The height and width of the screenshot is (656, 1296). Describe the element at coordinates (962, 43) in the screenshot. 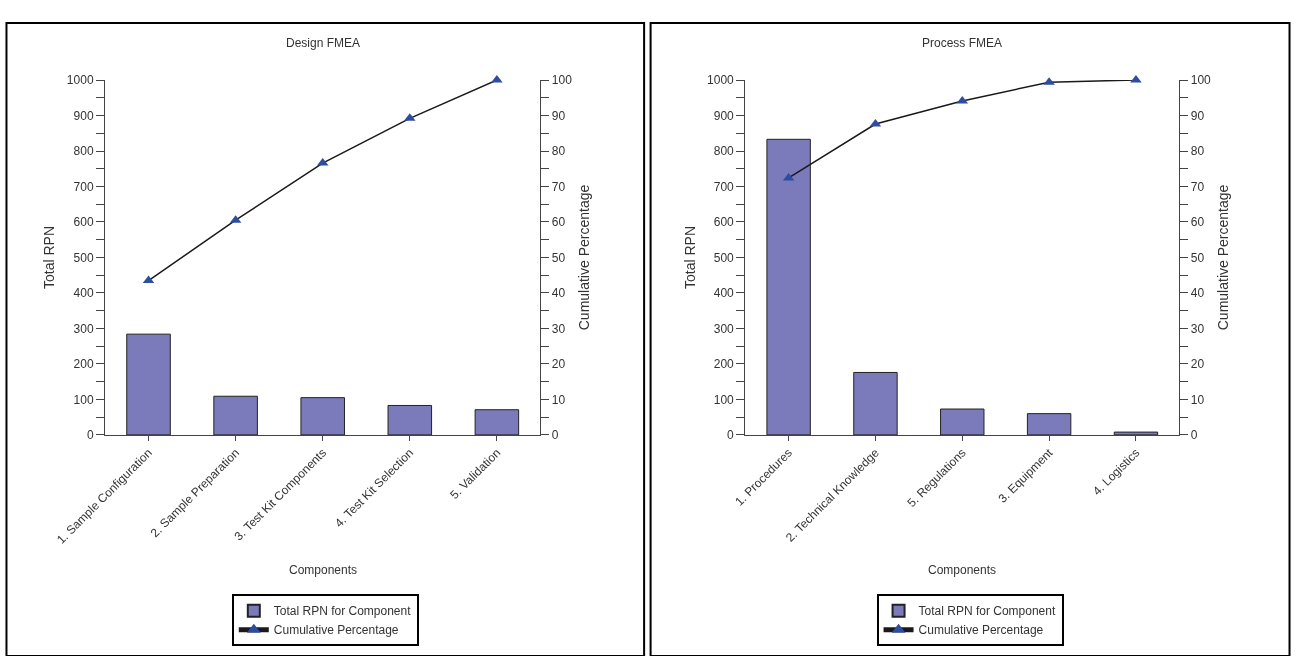

I see `chart-title: Process FMEA` at that location.